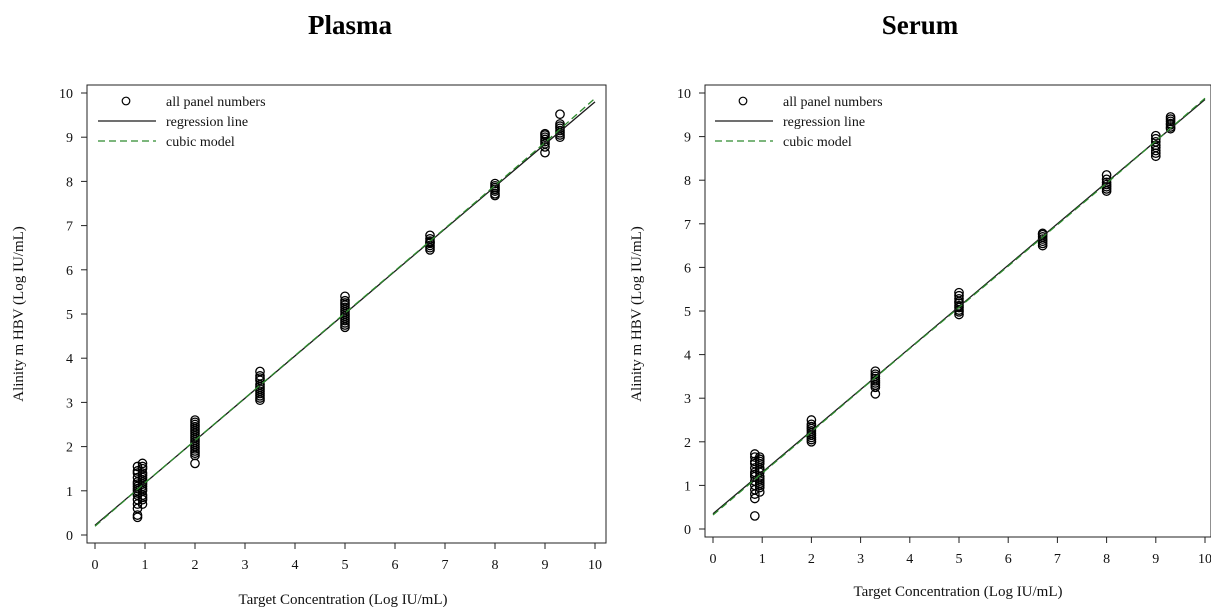 This screenshot has width=1211, height=607. What do you see at coordinates (350, 25) in the screenshot?
I see `plasma-panel-title: Plasma` at bounding box center [350, 25].